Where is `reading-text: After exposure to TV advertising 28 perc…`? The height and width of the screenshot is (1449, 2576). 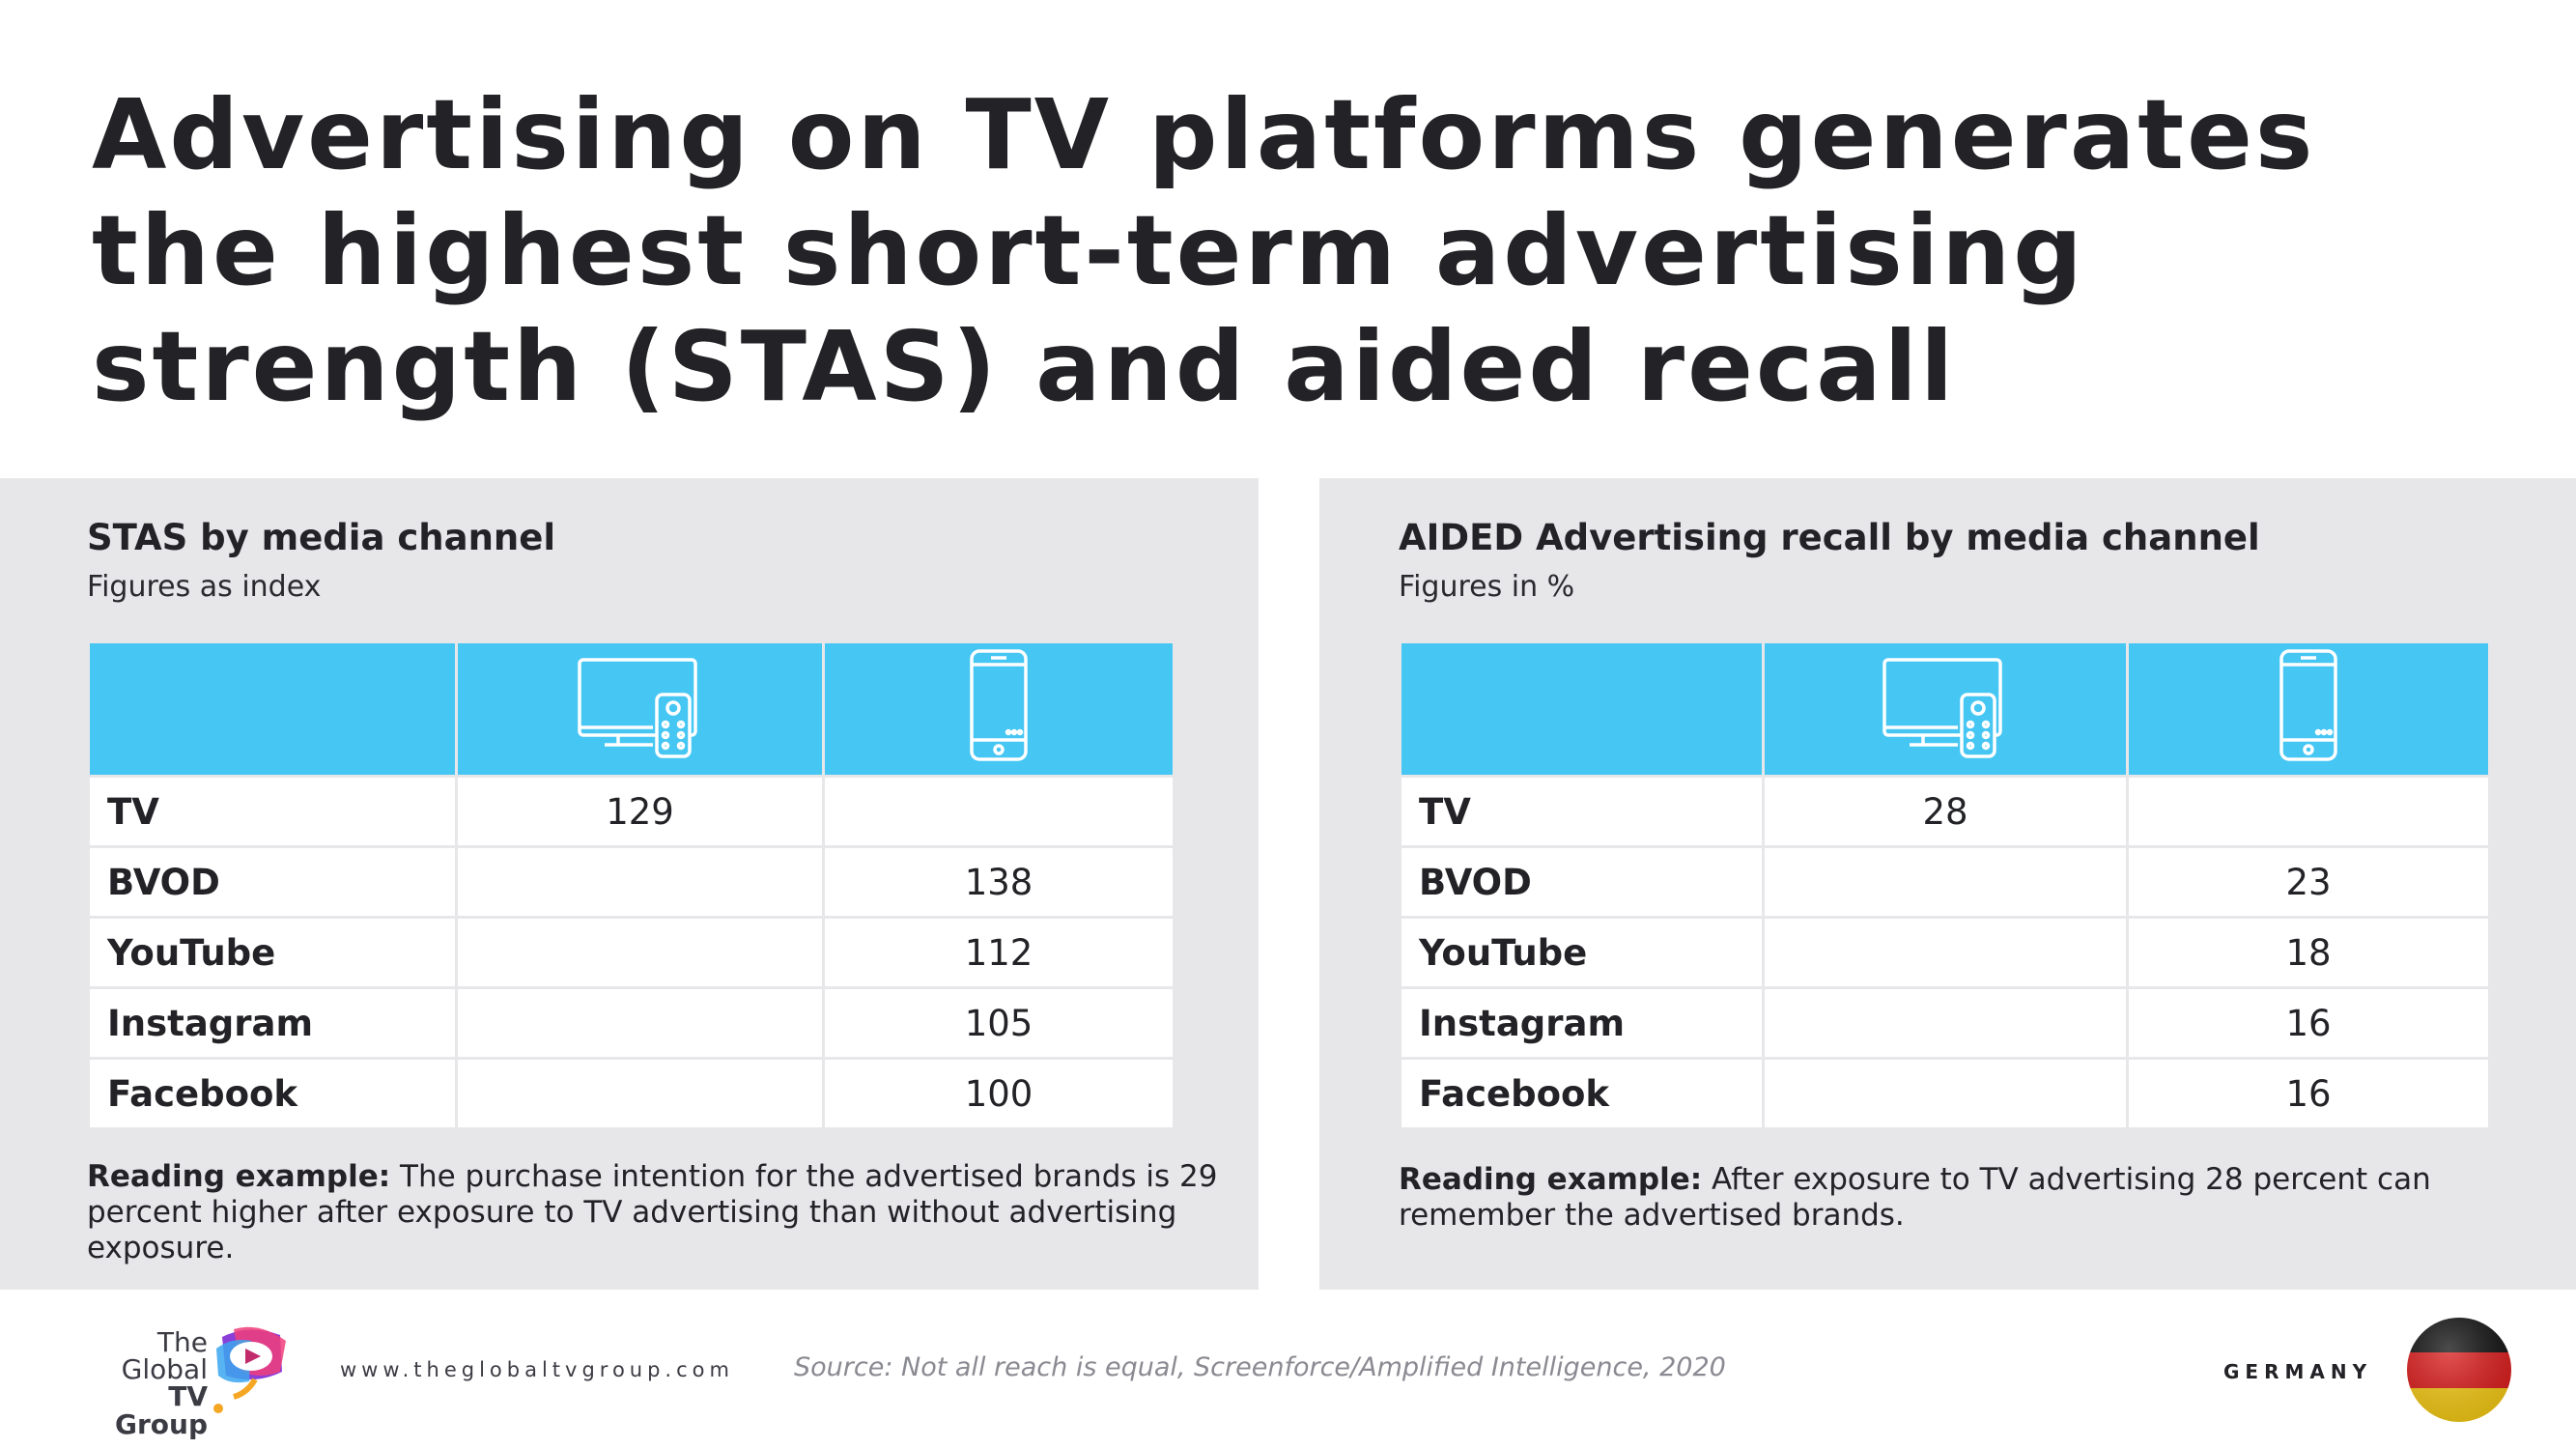
reading-text: After exposure to TV advertising 28 perc… is located at coordinates (1915, 1197).